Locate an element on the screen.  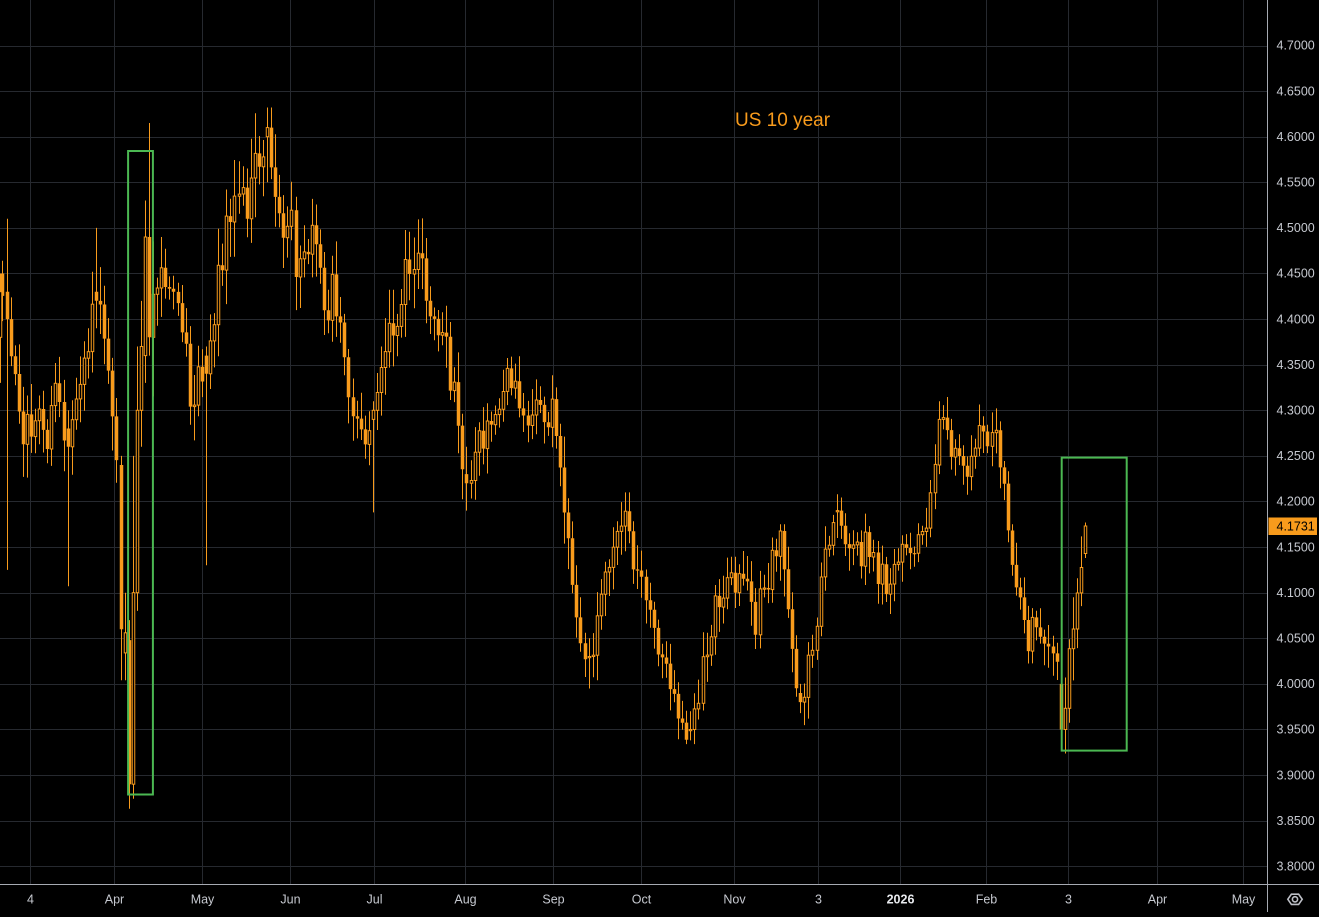
svg-text: 3.8500 is located at coordinates (1296, 821).